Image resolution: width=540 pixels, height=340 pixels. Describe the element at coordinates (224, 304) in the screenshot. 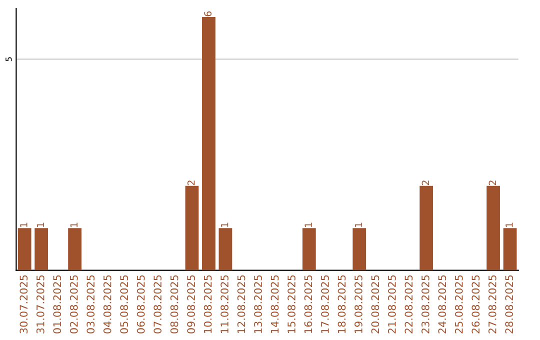

I see `x-tick-label: 11.08.2025` at that location.